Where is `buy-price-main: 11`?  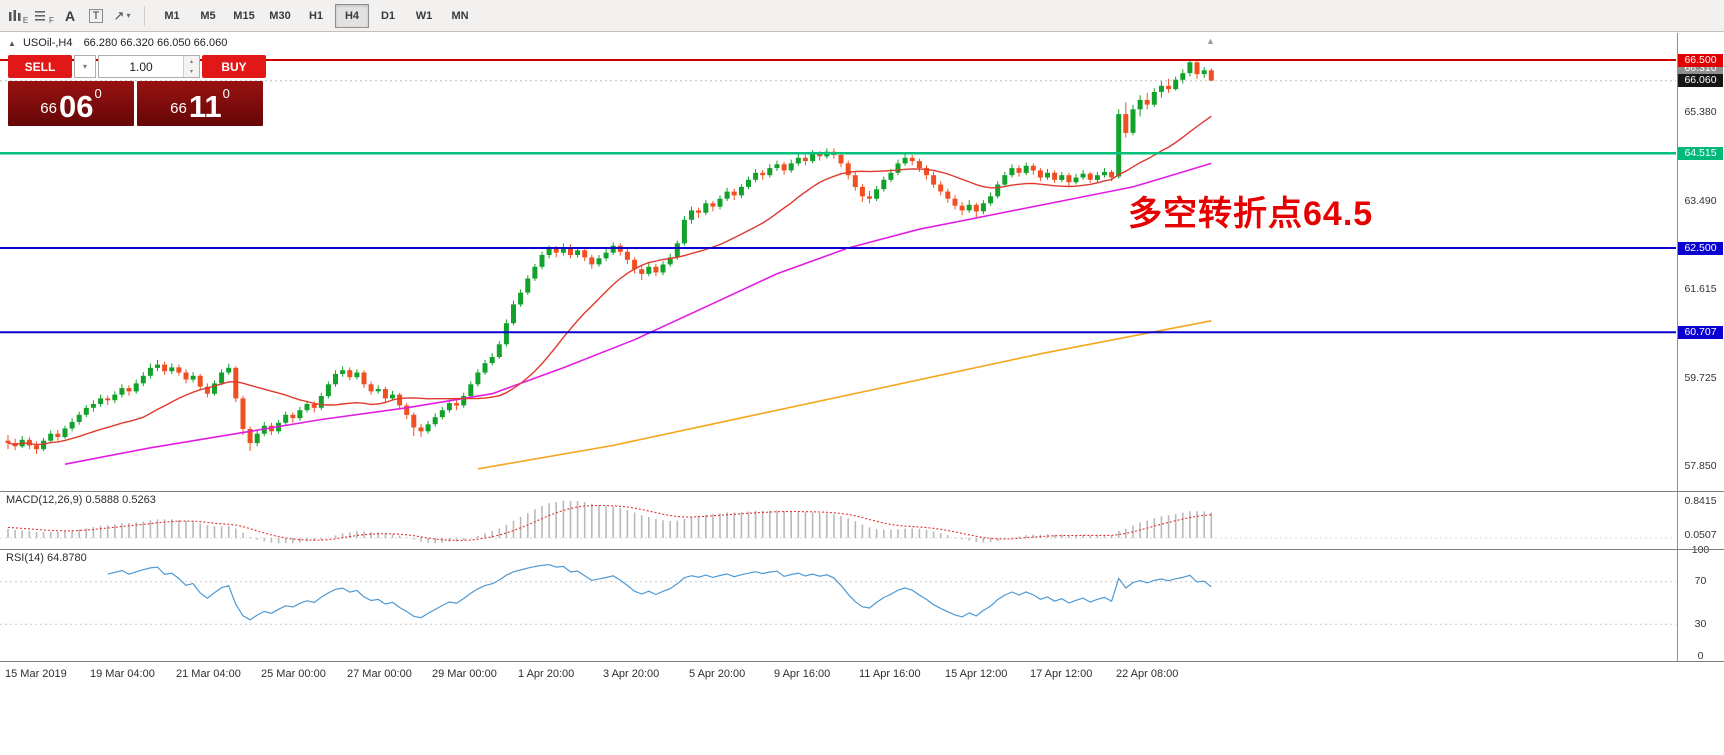 buy-price-main: 11 is located at coordinates (205, 106).